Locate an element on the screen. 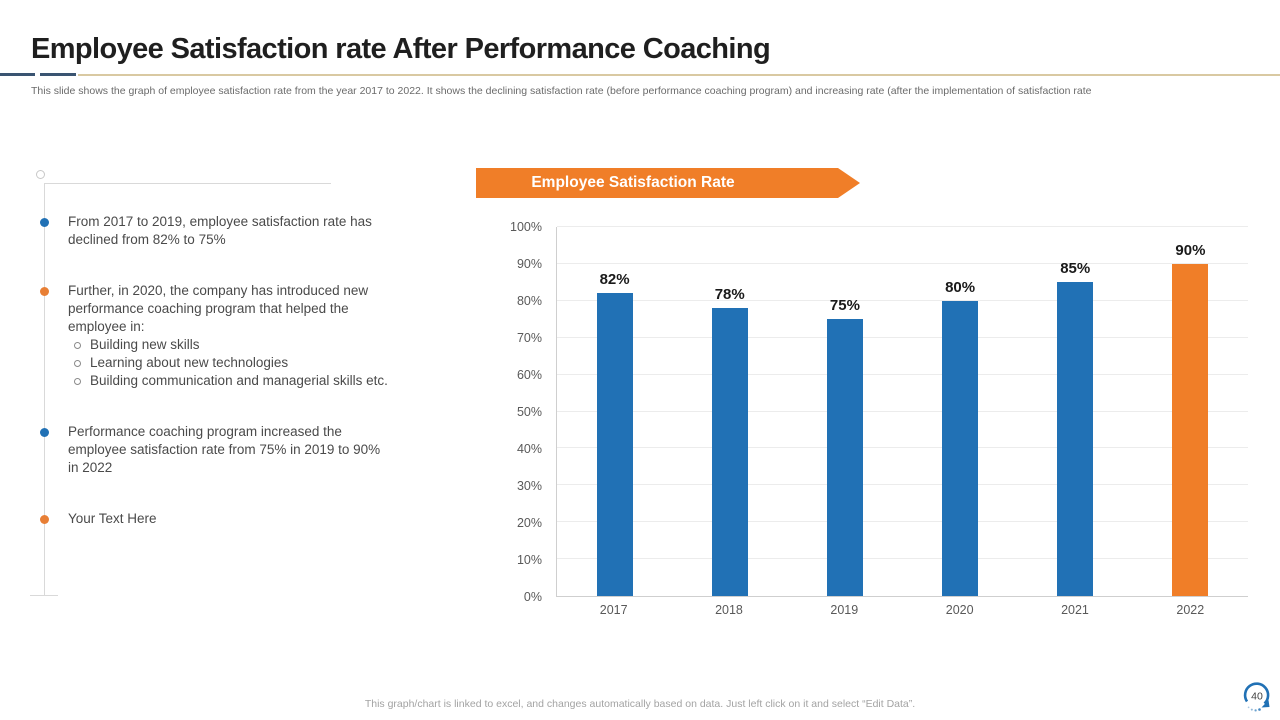 Image resolution: width=1280 pixels, height=720 pixels. y-axis-tick-label: 70% is located at coordinates (529, 338).